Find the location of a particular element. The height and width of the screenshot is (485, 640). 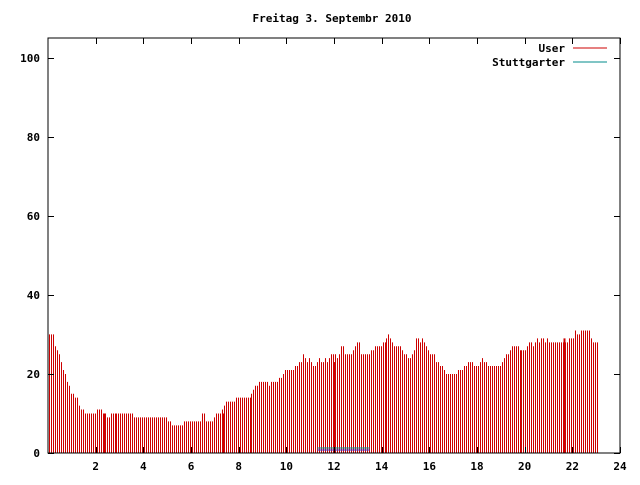

chart-title: Freitag 3. Septembr 2010 is located at coordinates (332, 18).